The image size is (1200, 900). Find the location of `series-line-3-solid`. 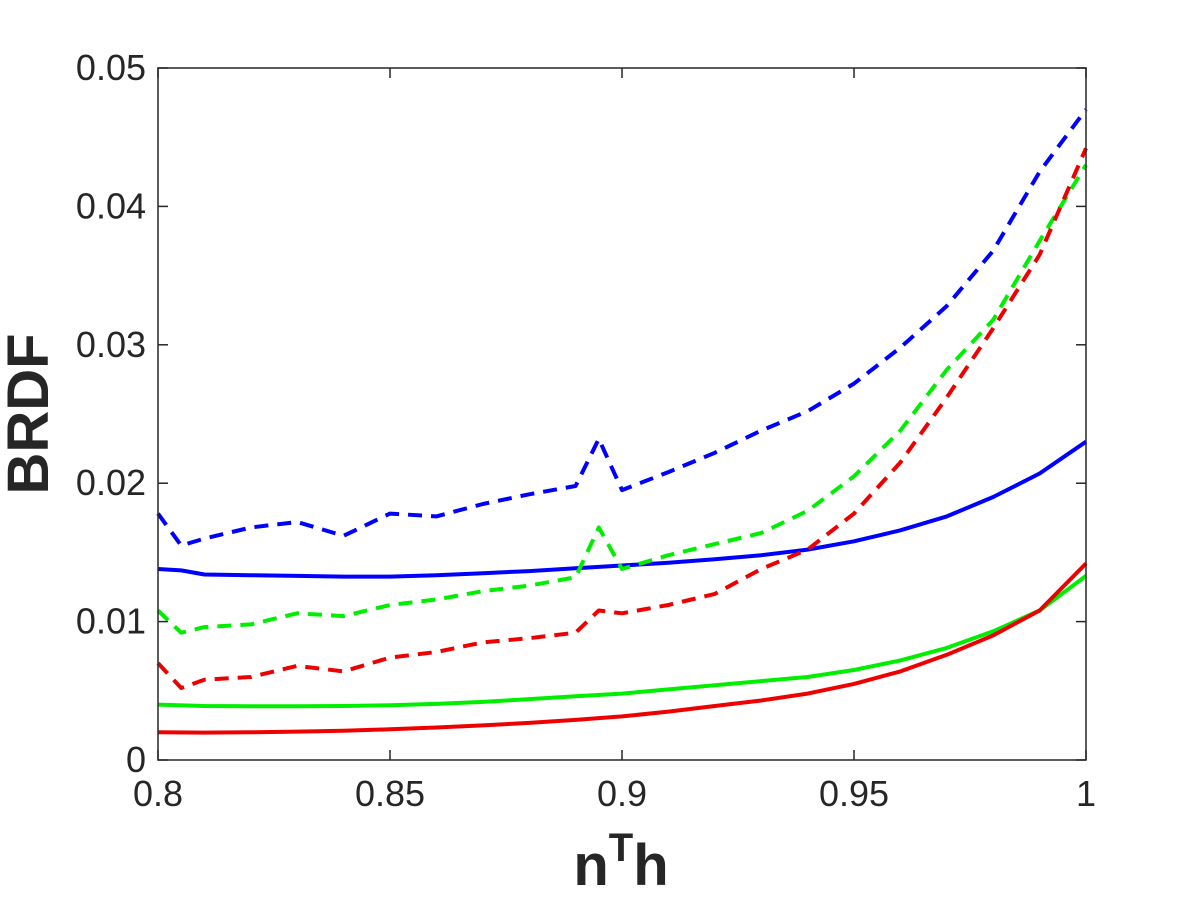

series-line-3-solid is located at coordinates (622, 648).